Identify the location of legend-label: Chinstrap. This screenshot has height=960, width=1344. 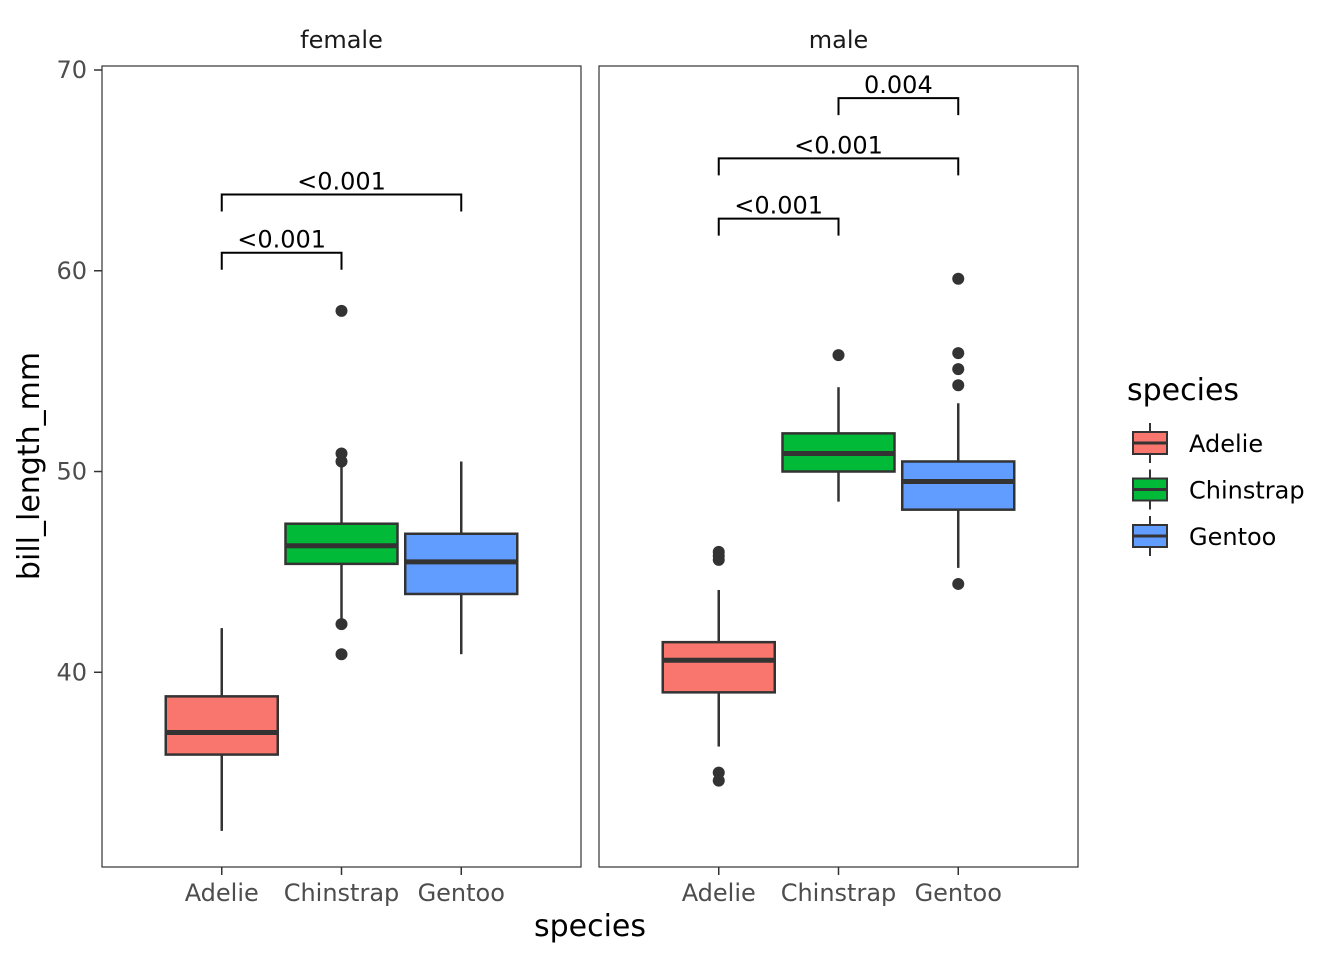
(1247, 491).